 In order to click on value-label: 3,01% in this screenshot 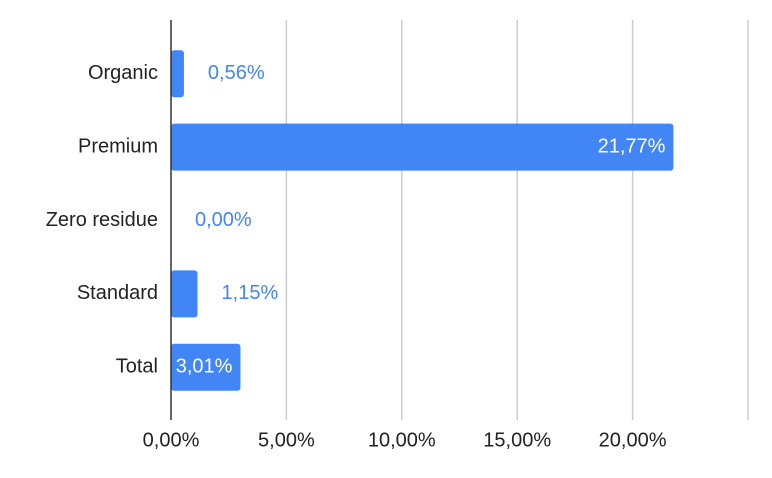, I will do `click(204, 367)`.